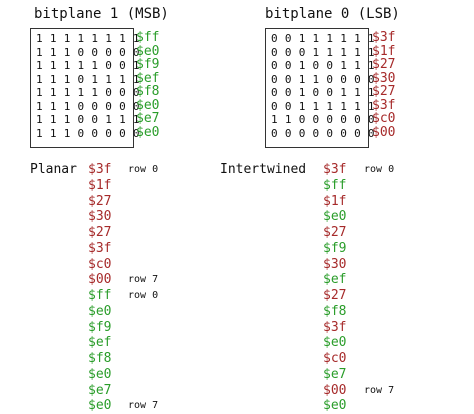 This screenshot has height=414, width=474. What do you see at coordinates (100, 295) in the screenshot?
I see `planar-byte: $ff` at bounding box center [100, 295].